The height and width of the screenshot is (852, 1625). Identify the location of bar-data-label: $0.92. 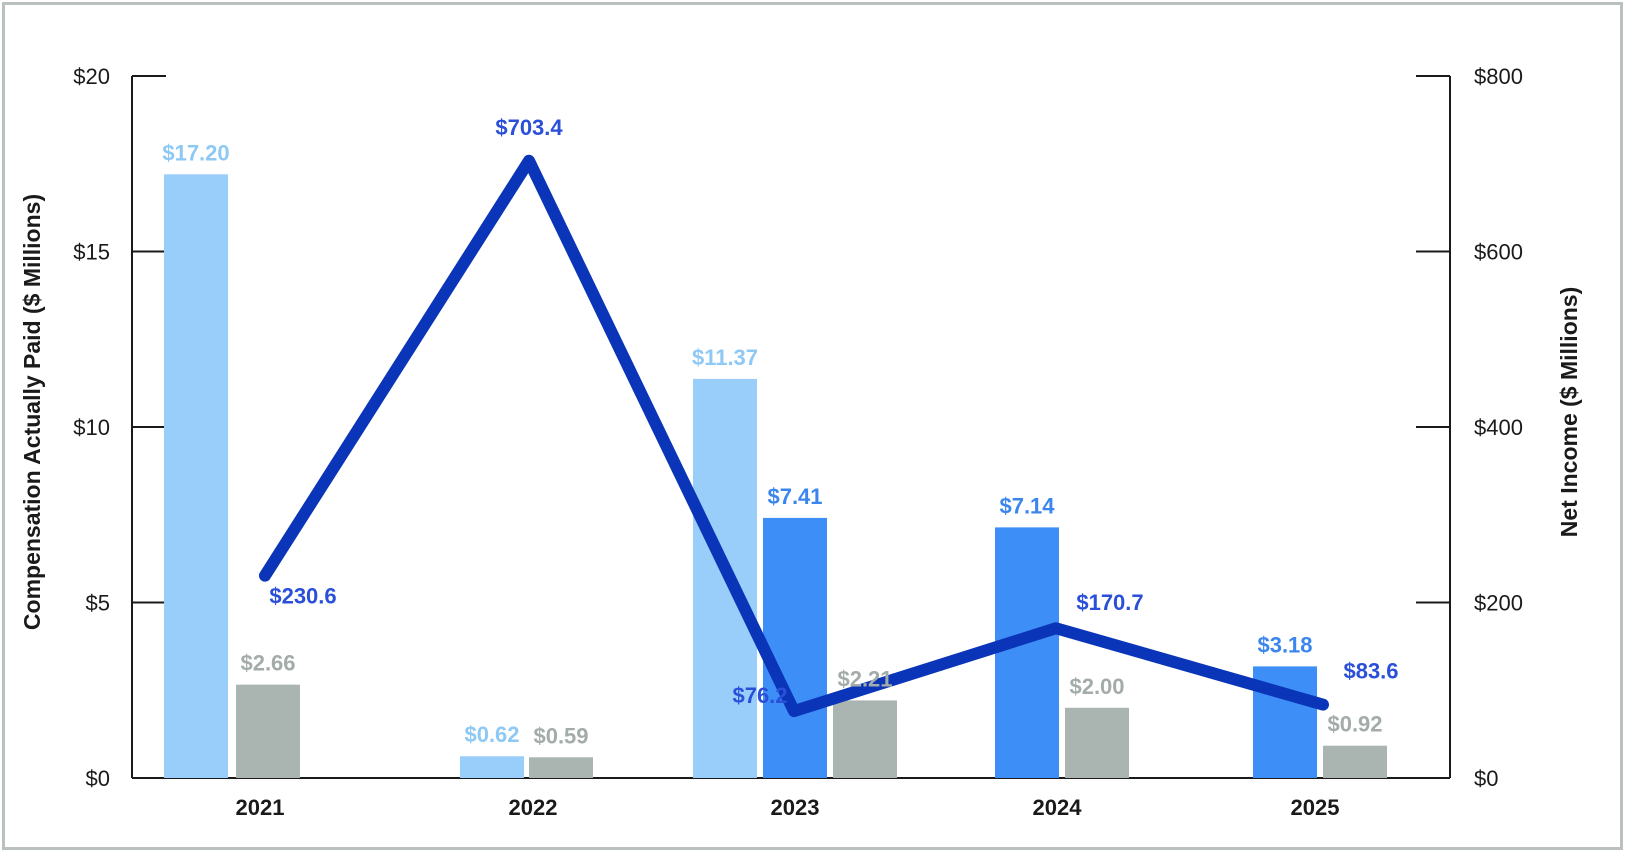
(1354, 724).